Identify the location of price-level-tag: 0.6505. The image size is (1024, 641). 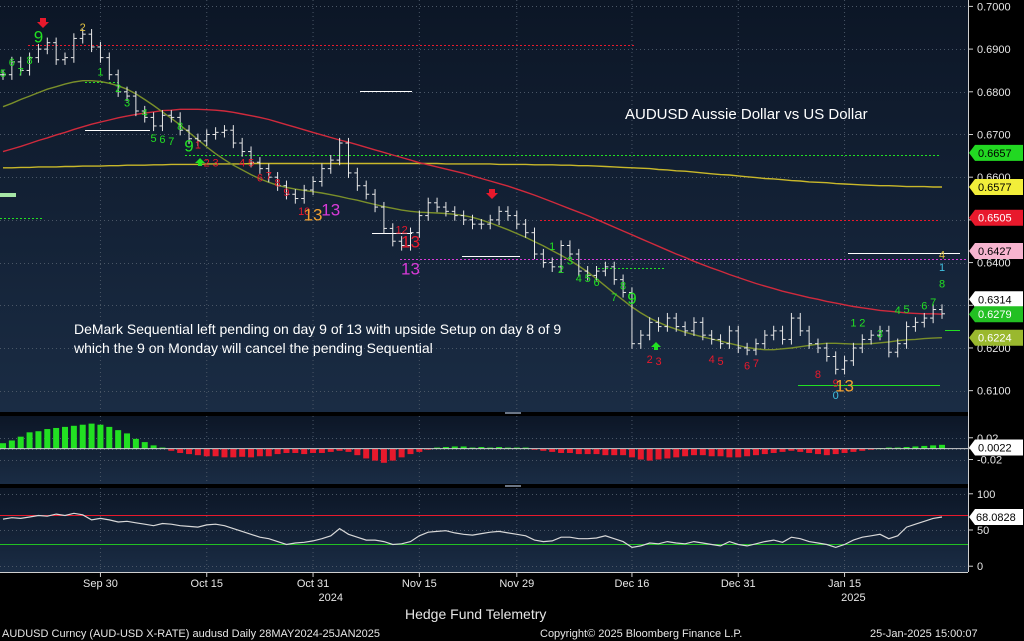
(996, 217).